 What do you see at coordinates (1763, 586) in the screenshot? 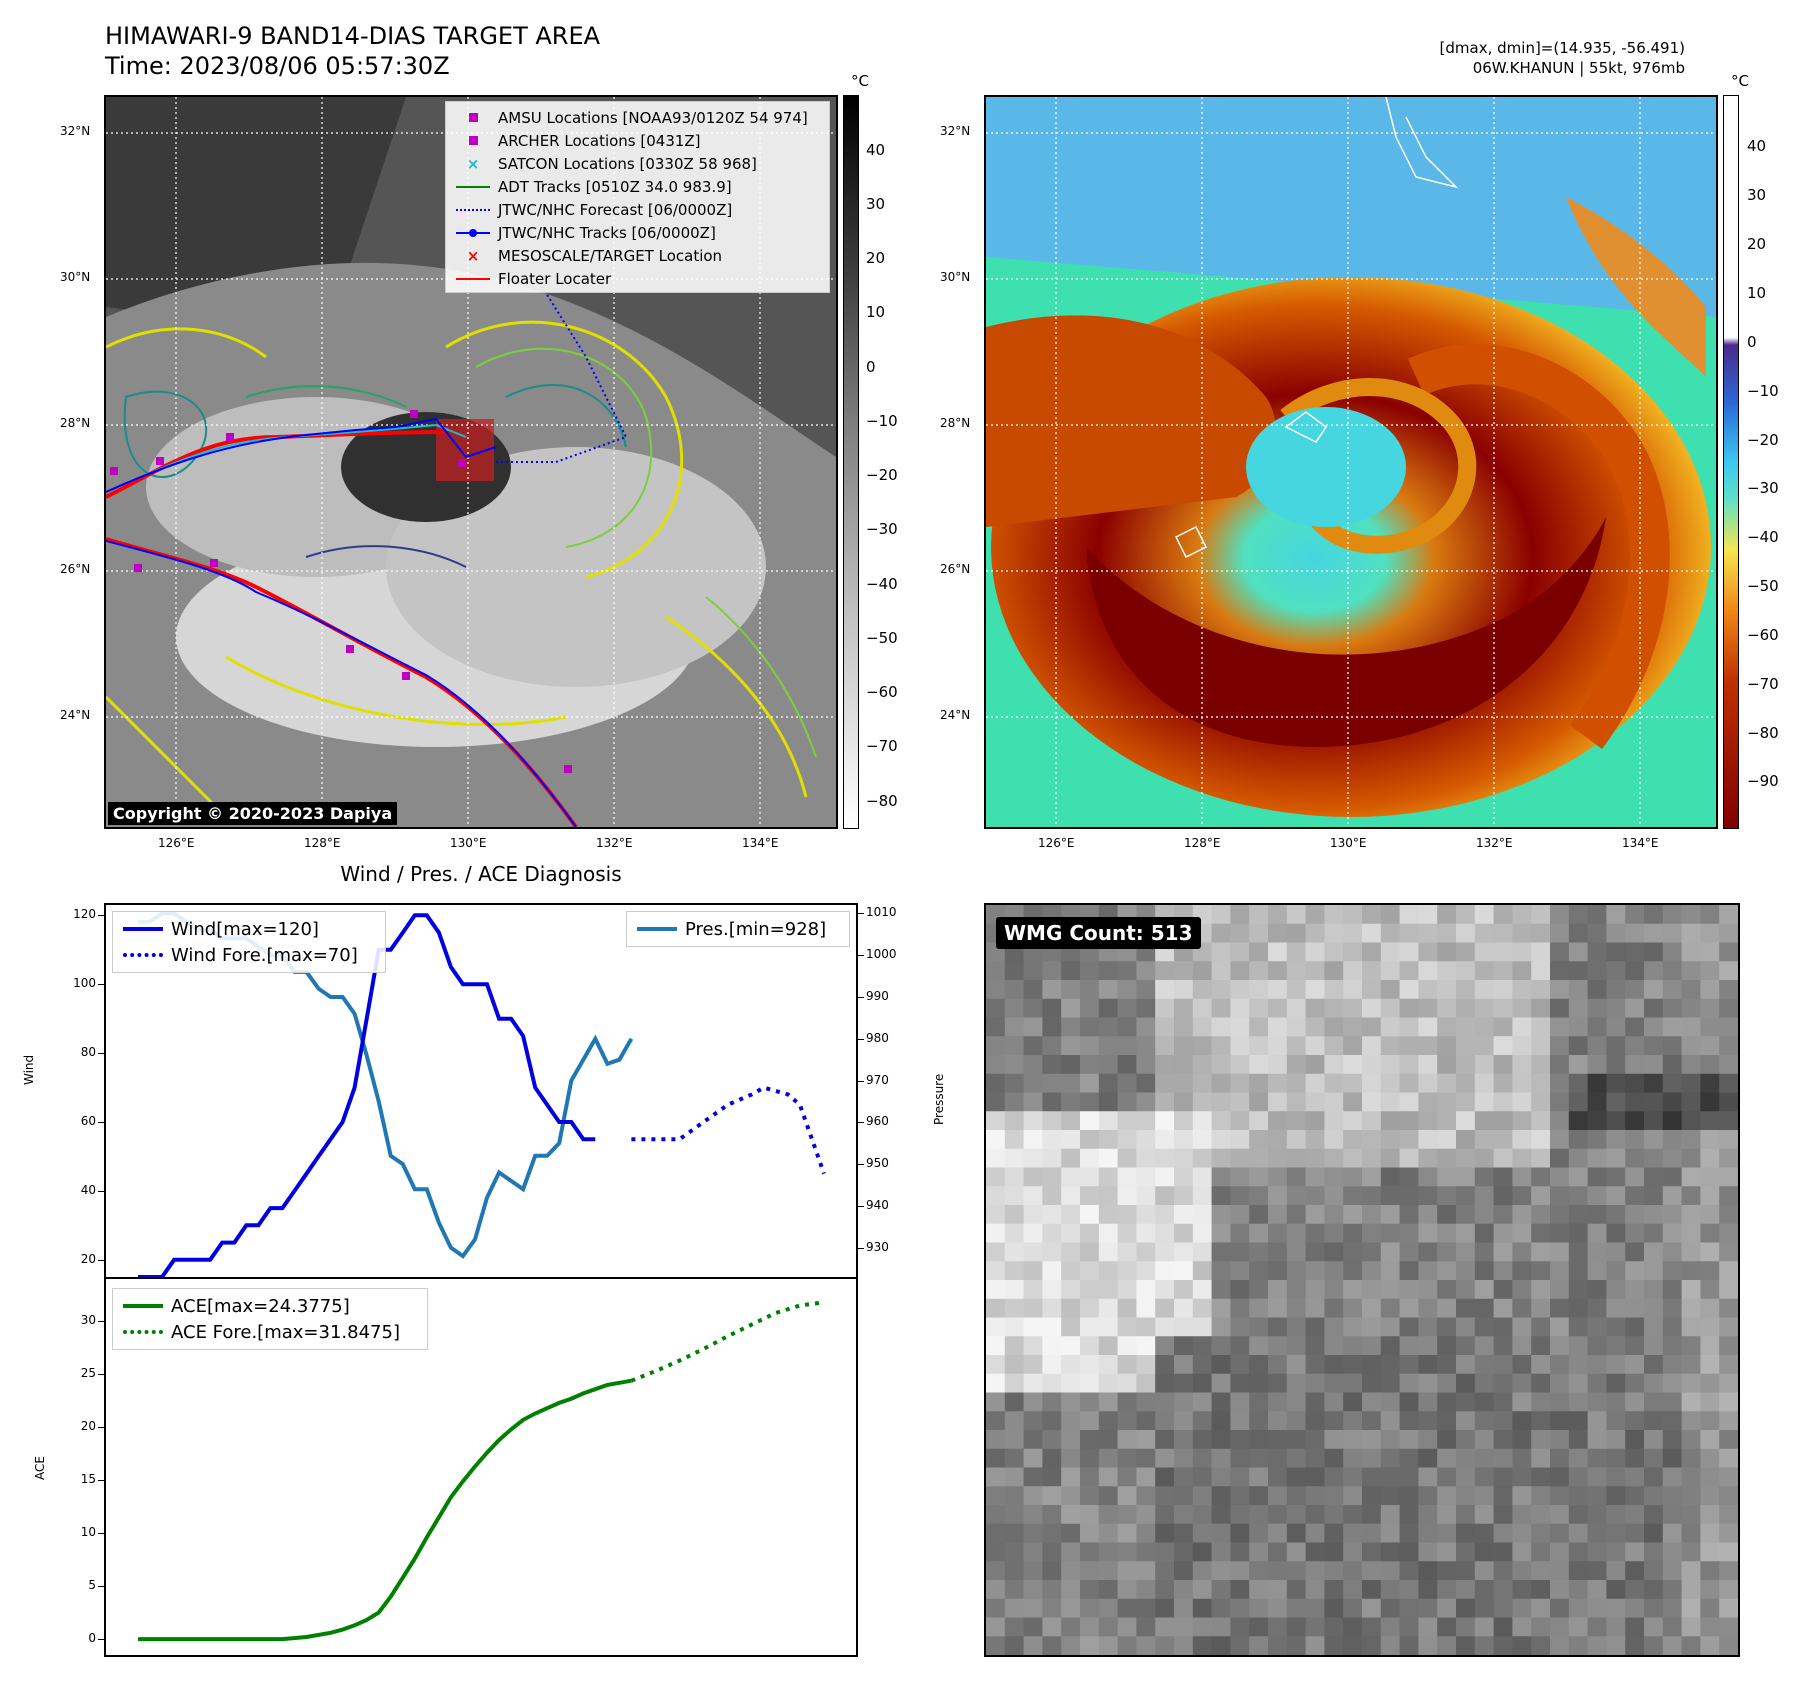
I see `cb-right-tick: −50` at bounding box center [1763, 586].